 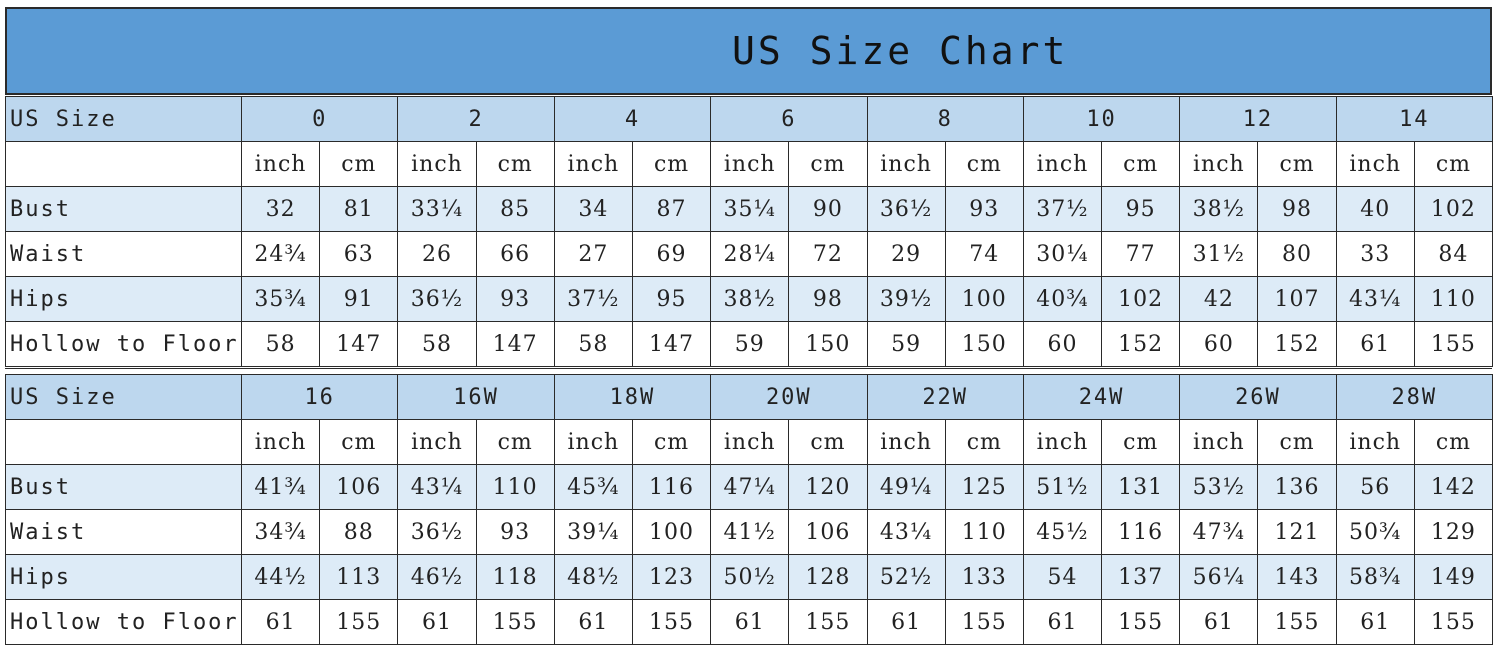 I want to click on measurement-value: 106, so click(x=828, y=532).